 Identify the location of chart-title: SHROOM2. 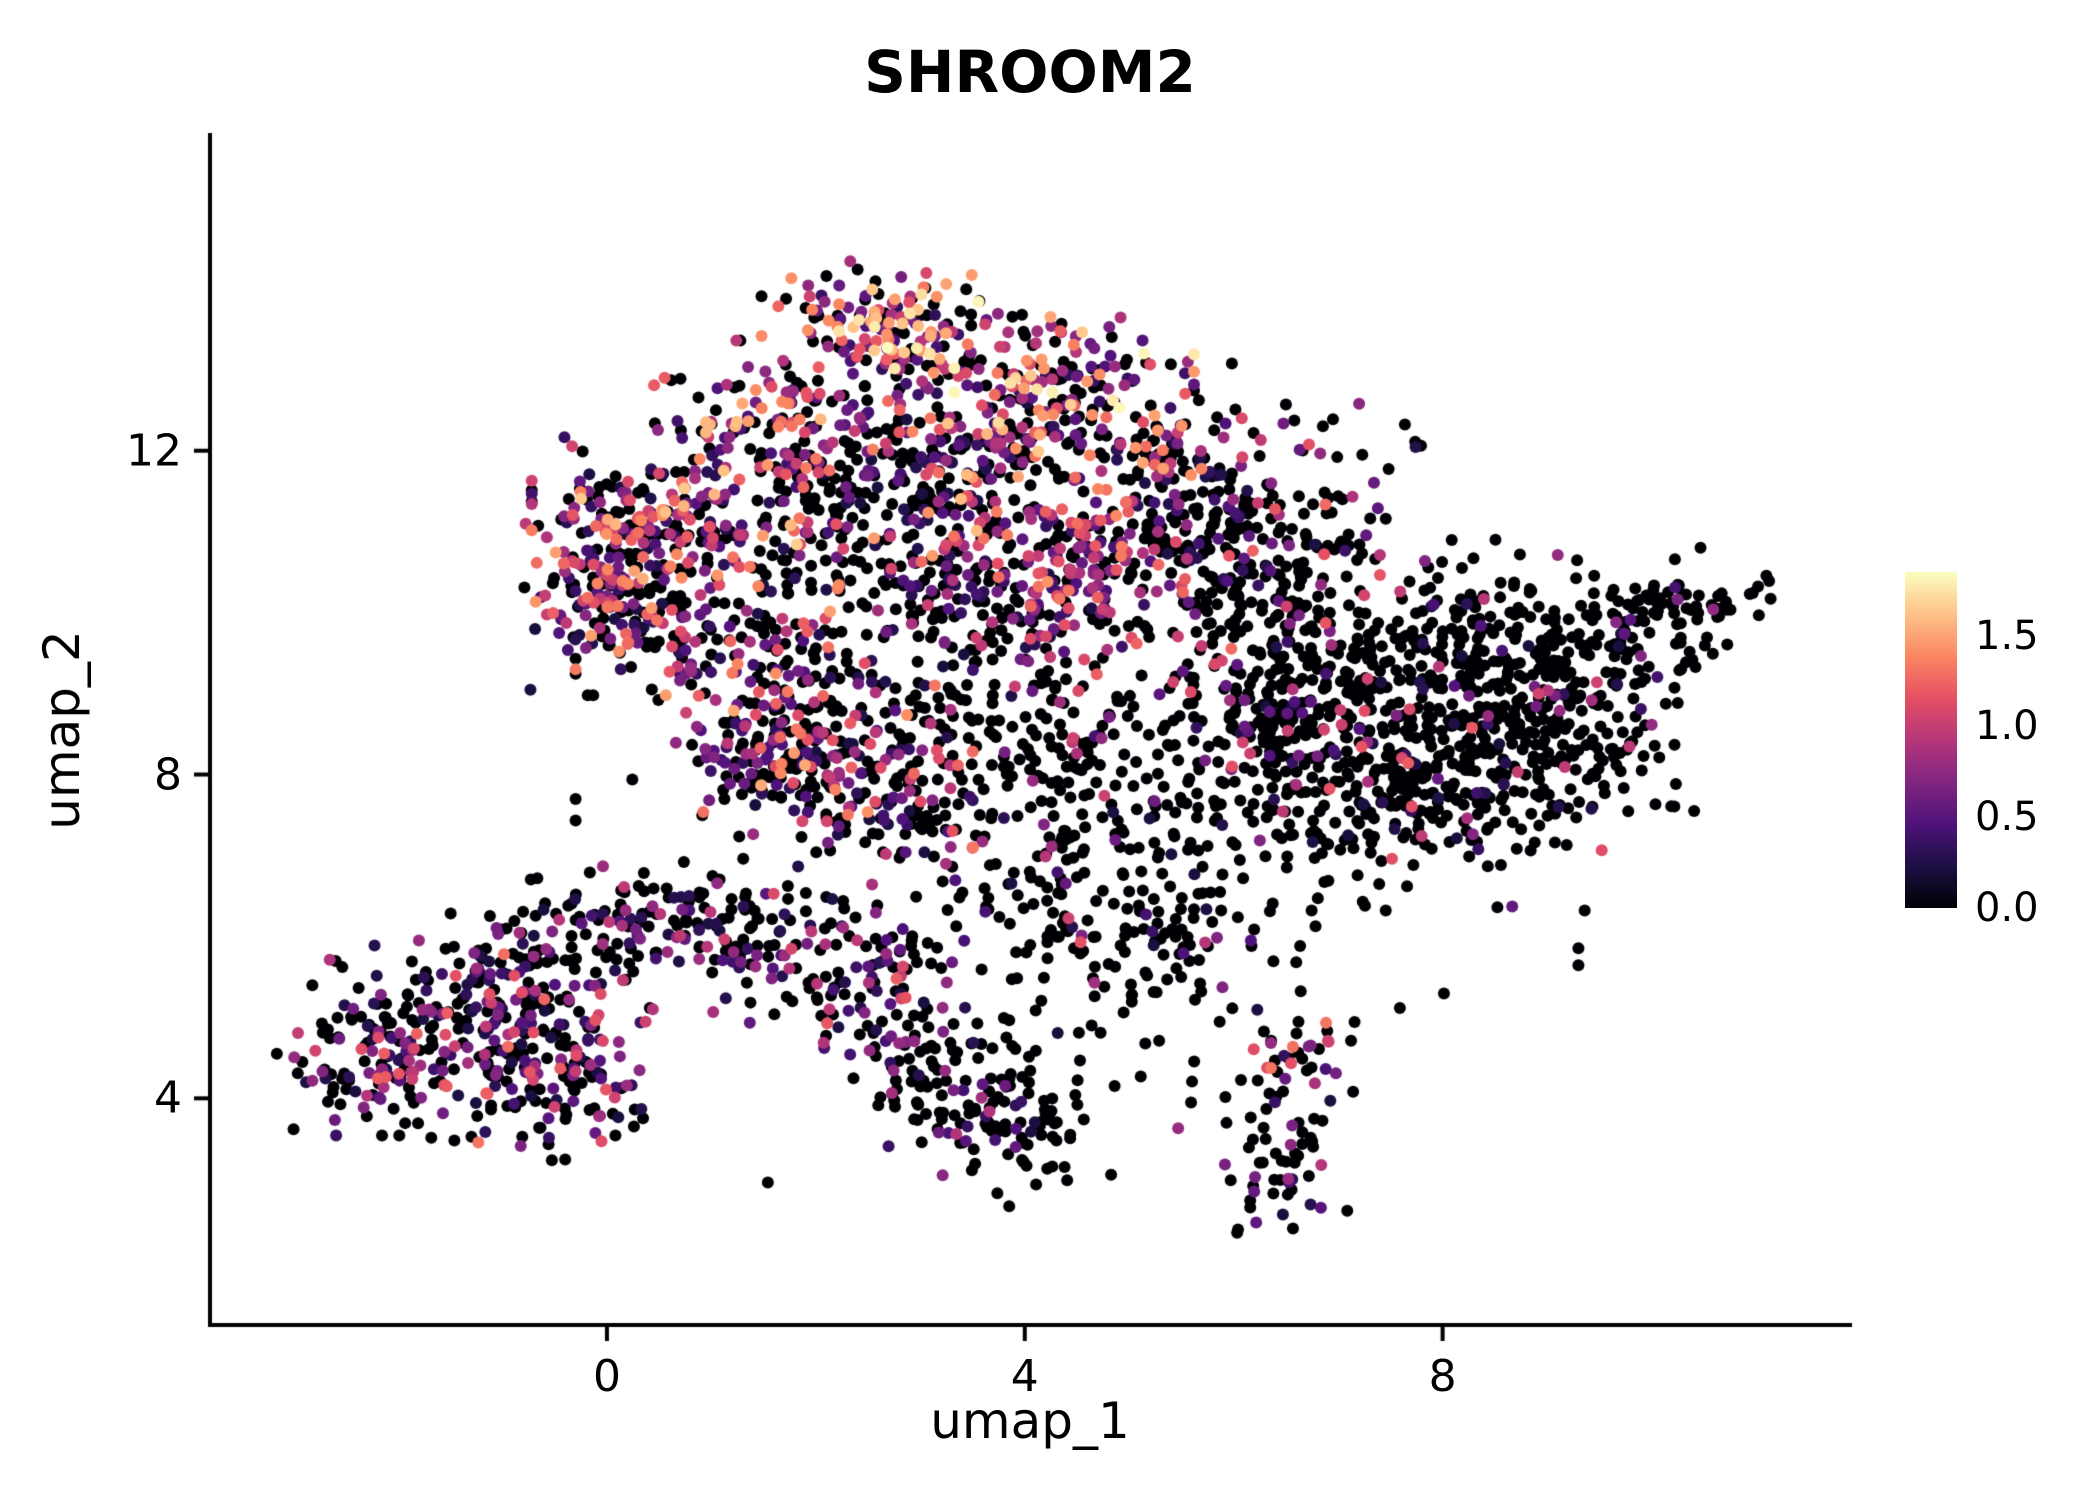
(1030, 72).